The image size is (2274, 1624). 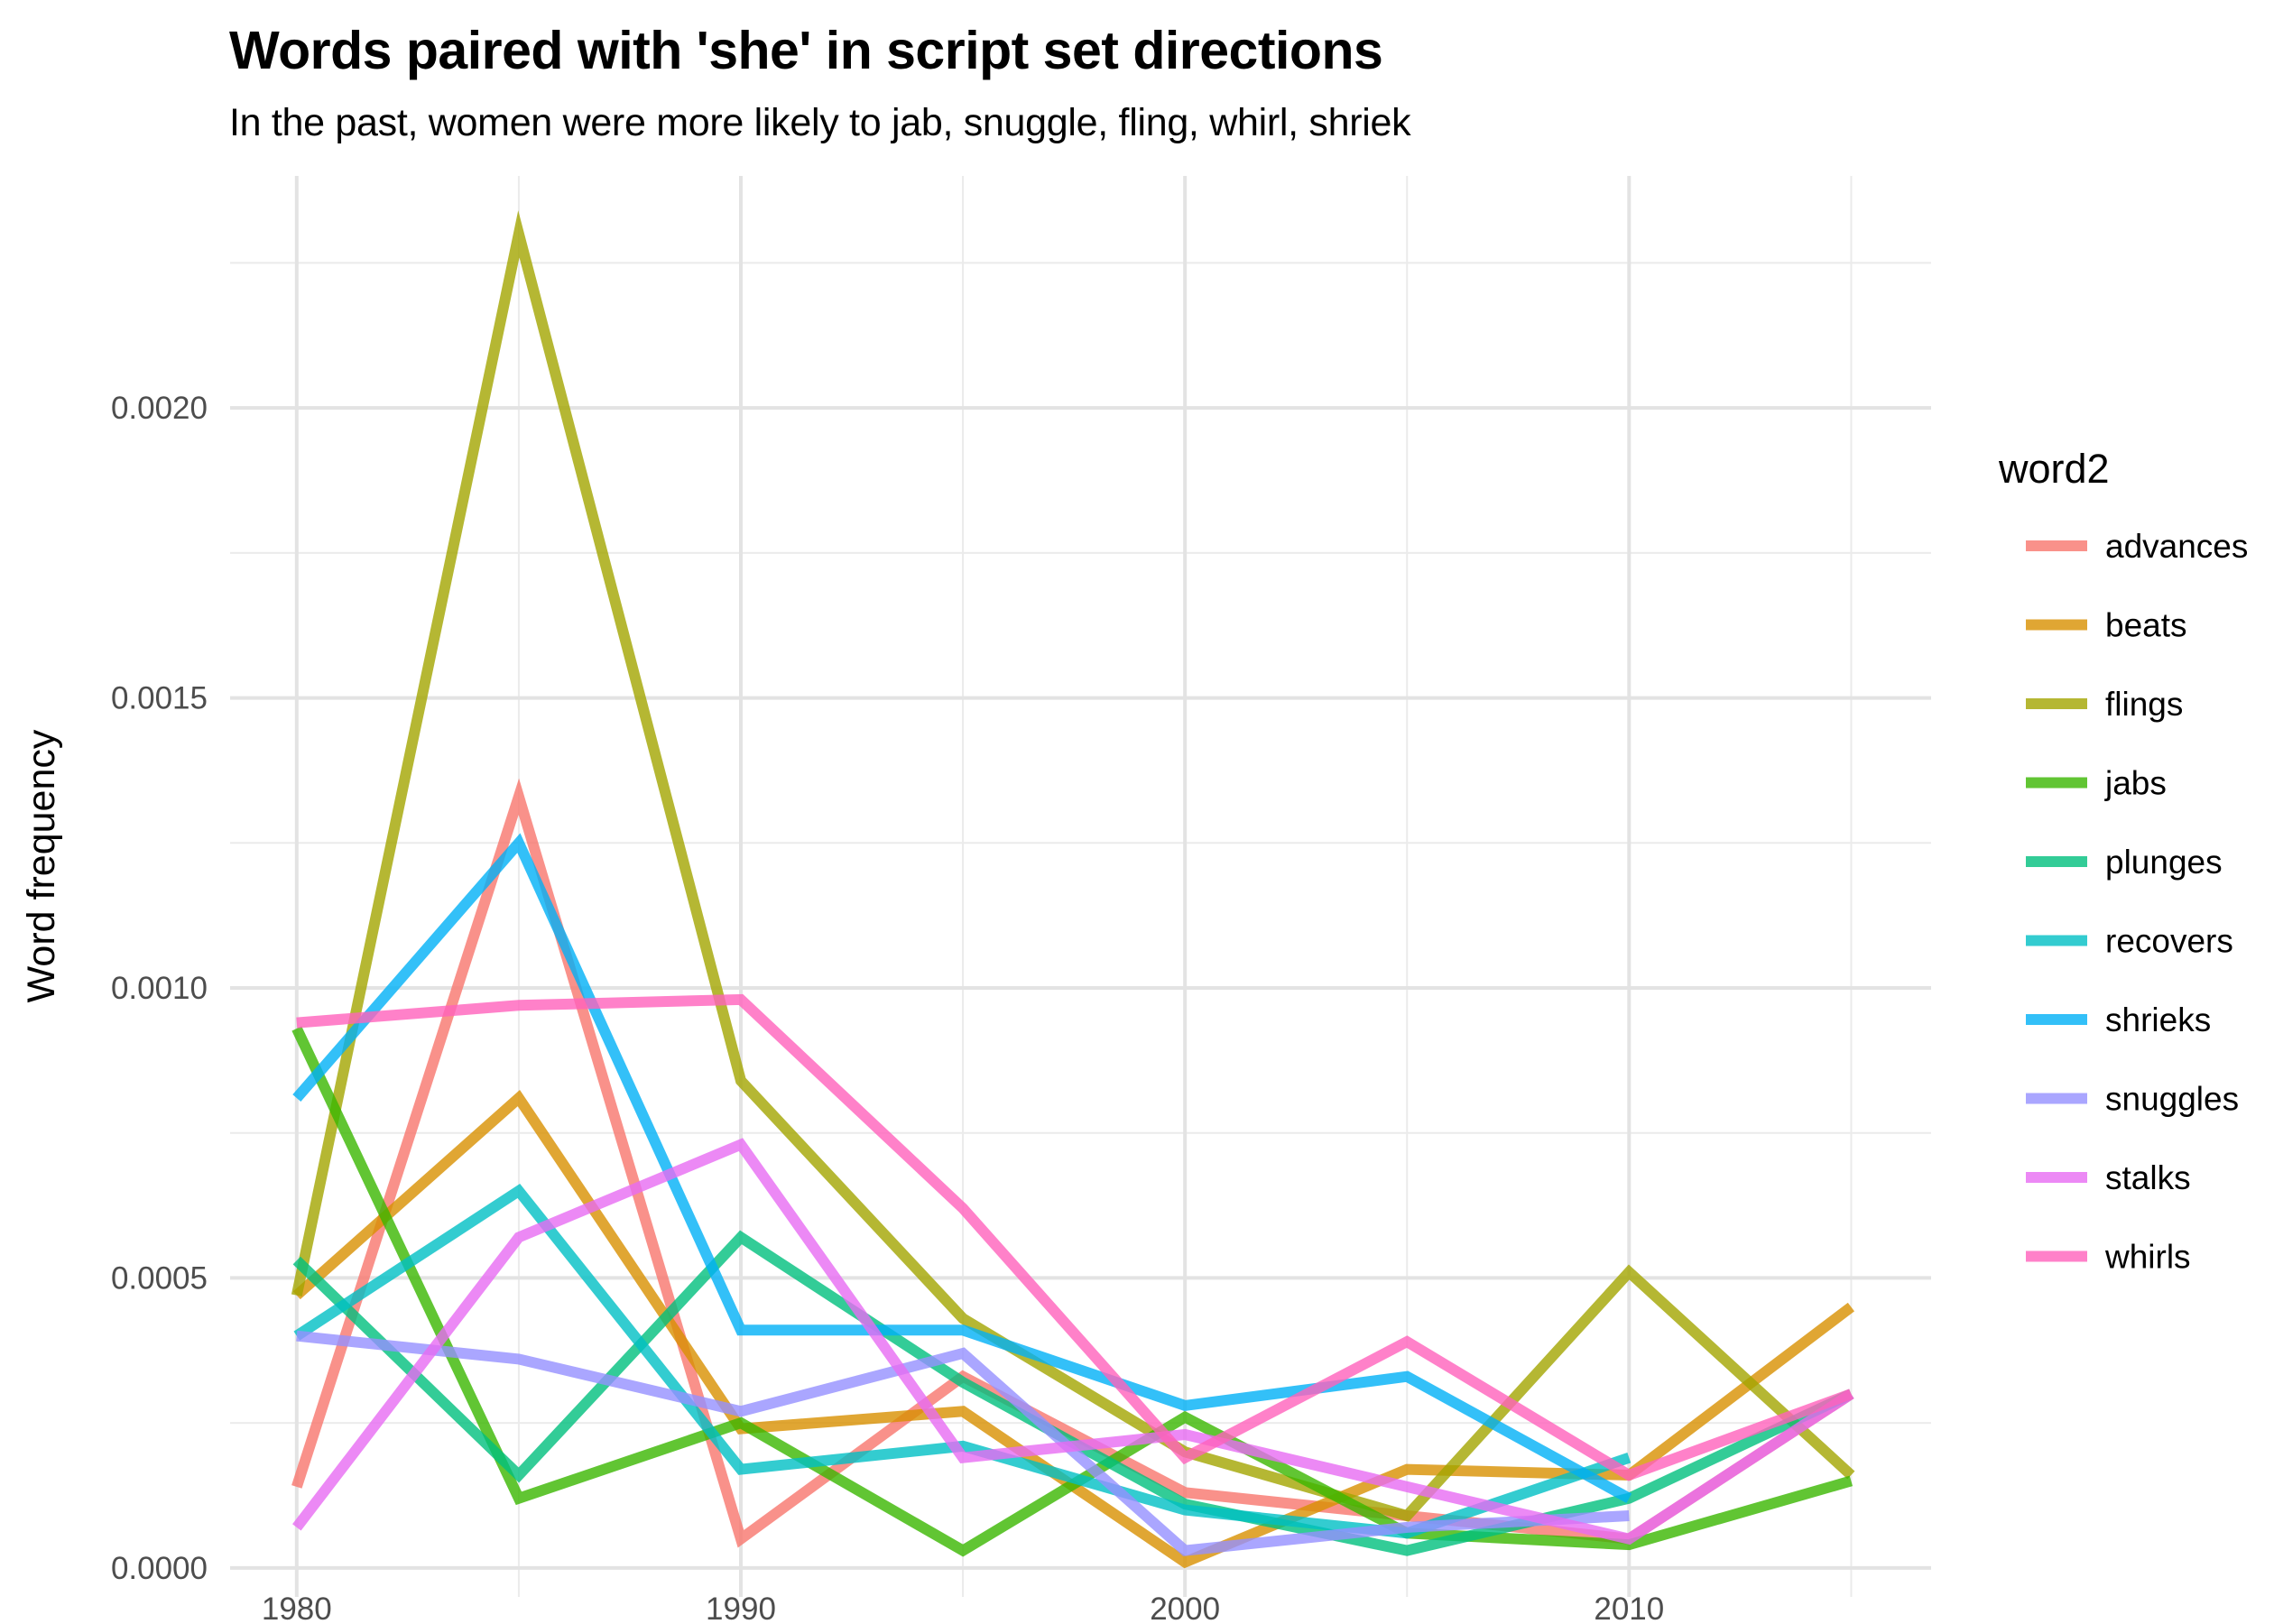 What do you see at coordinates (2169, 941) in the screenshot?
I see `legend-label-recovers: recovers` at bounding box center [2169, 941].